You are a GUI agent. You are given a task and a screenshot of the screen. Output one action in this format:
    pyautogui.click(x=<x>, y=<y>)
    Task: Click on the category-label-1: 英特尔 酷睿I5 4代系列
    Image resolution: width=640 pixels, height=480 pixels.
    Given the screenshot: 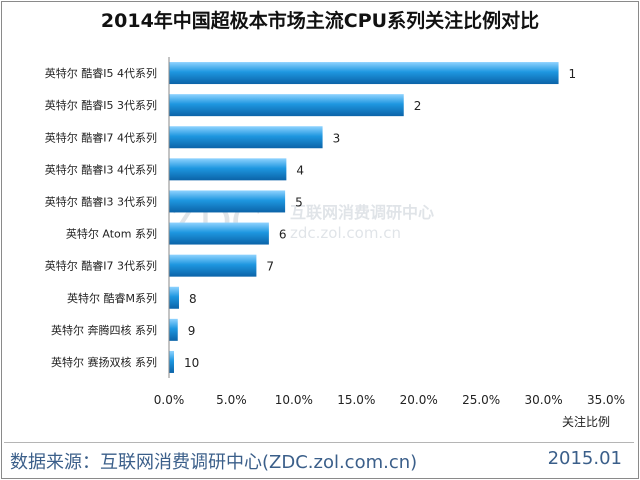 What is the action you would take?
    pyautogui.click(x=101, y=73)
    